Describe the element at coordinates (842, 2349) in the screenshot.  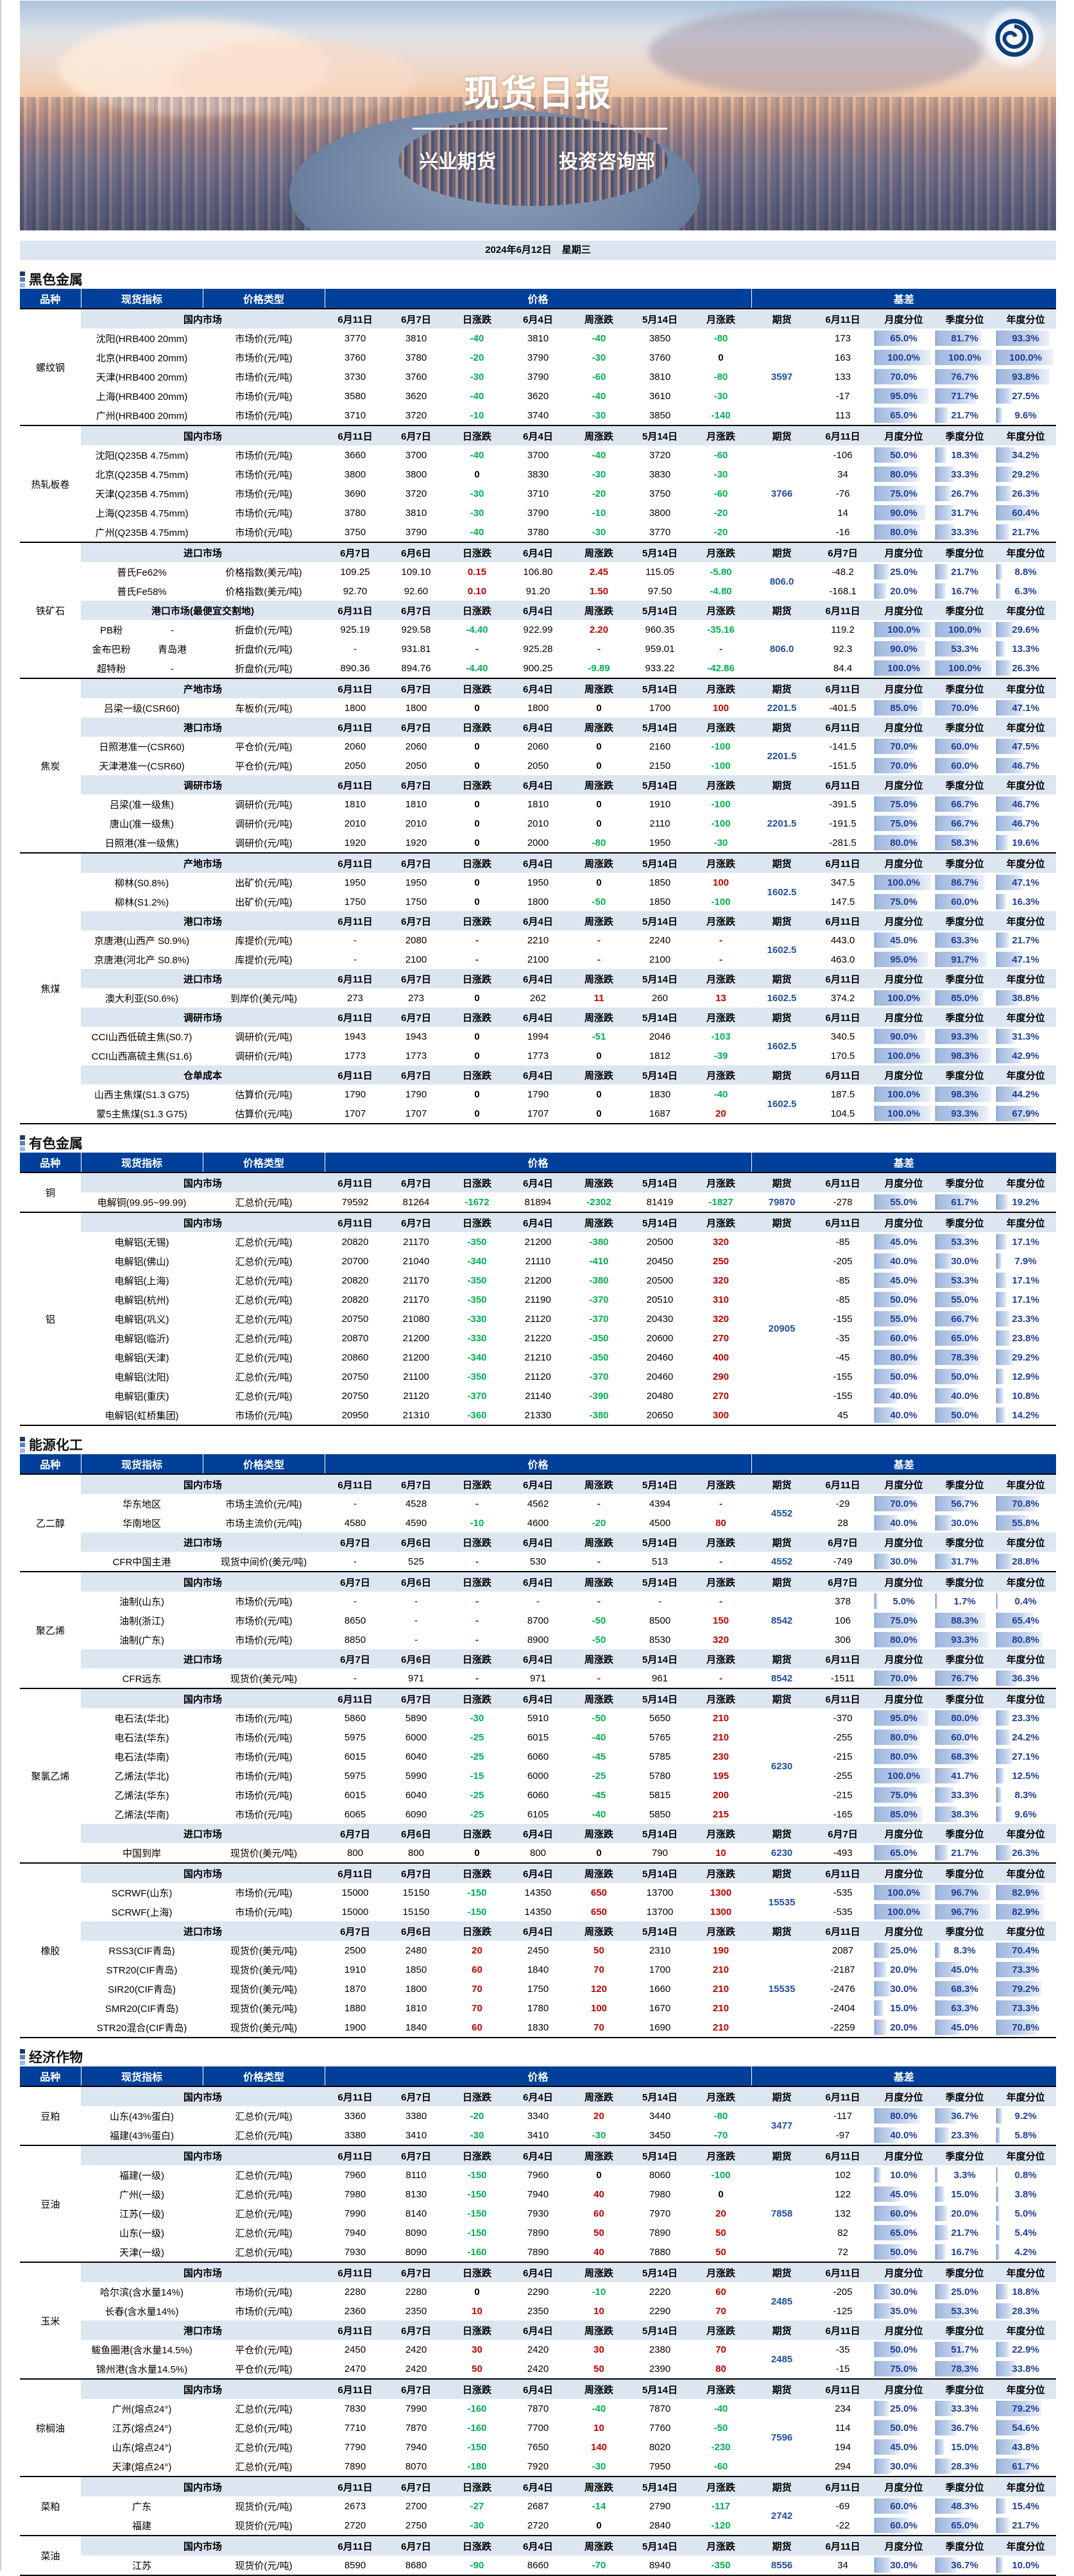
I see `basis-value: -35` at that location.